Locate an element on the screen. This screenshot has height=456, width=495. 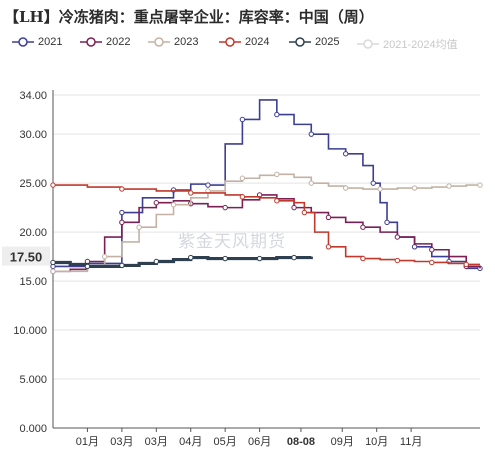
y-tick-label: 10.000 is located at coordinates (30, 331).